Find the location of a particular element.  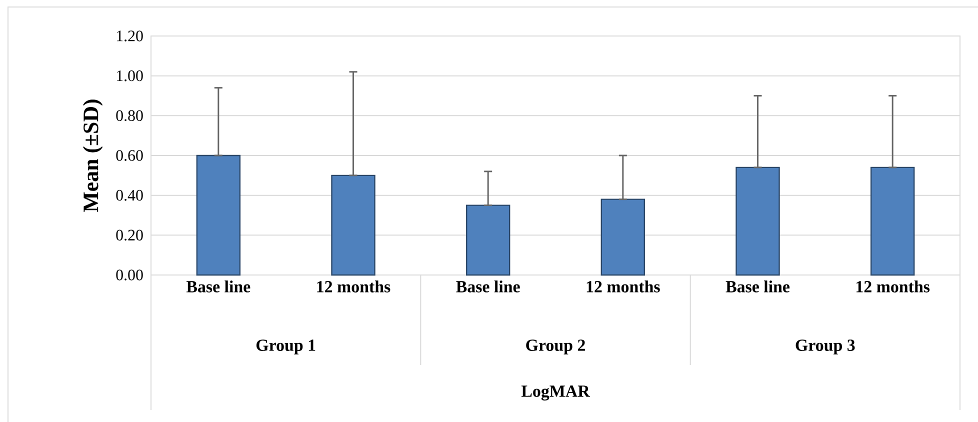

y-axis-title: Mean (±SD) is located at coordinates (92, 156).